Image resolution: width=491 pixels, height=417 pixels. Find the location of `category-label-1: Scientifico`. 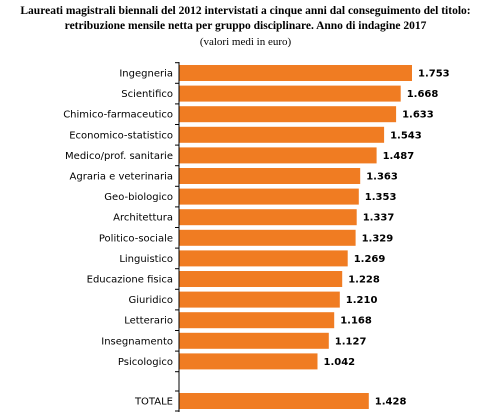

category-label-1: Scientifico is located at coordinates (147, 94).